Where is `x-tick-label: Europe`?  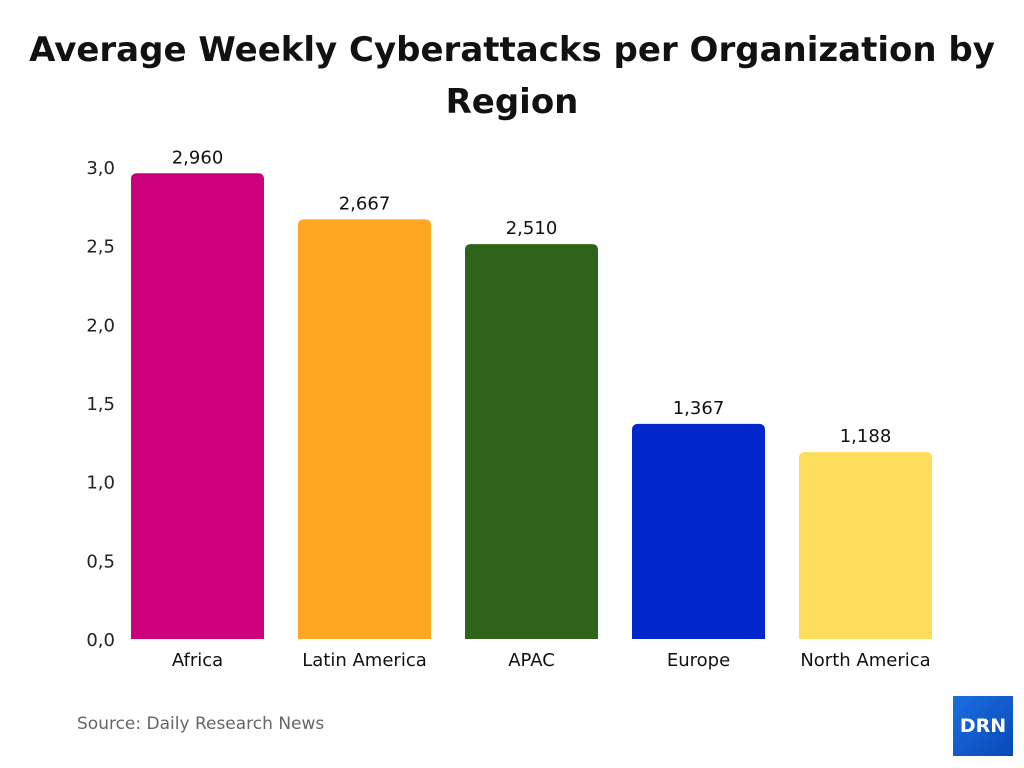 x-tick-label: Europe is located at coordinates (698, 660).